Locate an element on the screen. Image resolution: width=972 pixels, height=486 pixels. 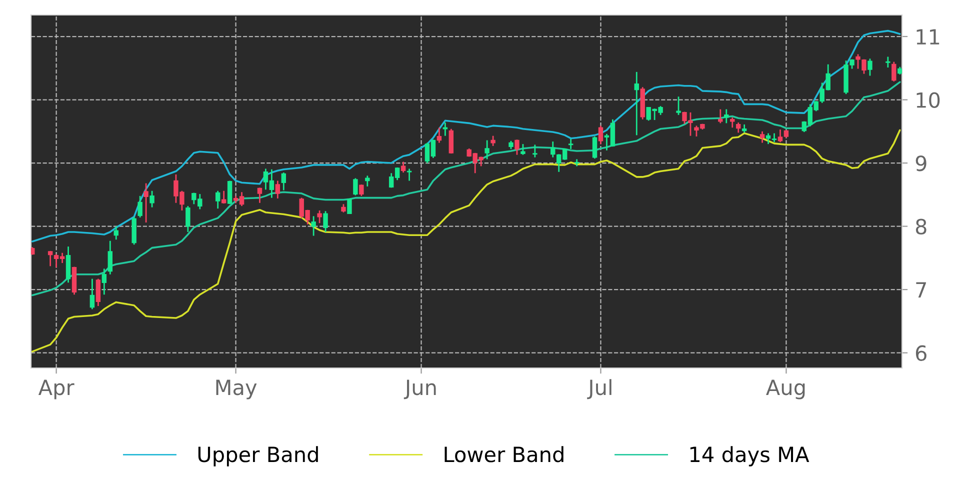
x-tick-label: May is located at coordinates (236, 390).